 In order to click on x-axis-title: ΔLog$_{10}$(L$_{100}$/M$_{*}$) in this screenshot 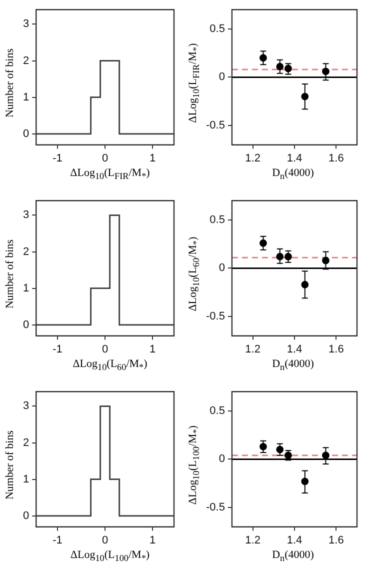, I will do `click(110, 556)`.